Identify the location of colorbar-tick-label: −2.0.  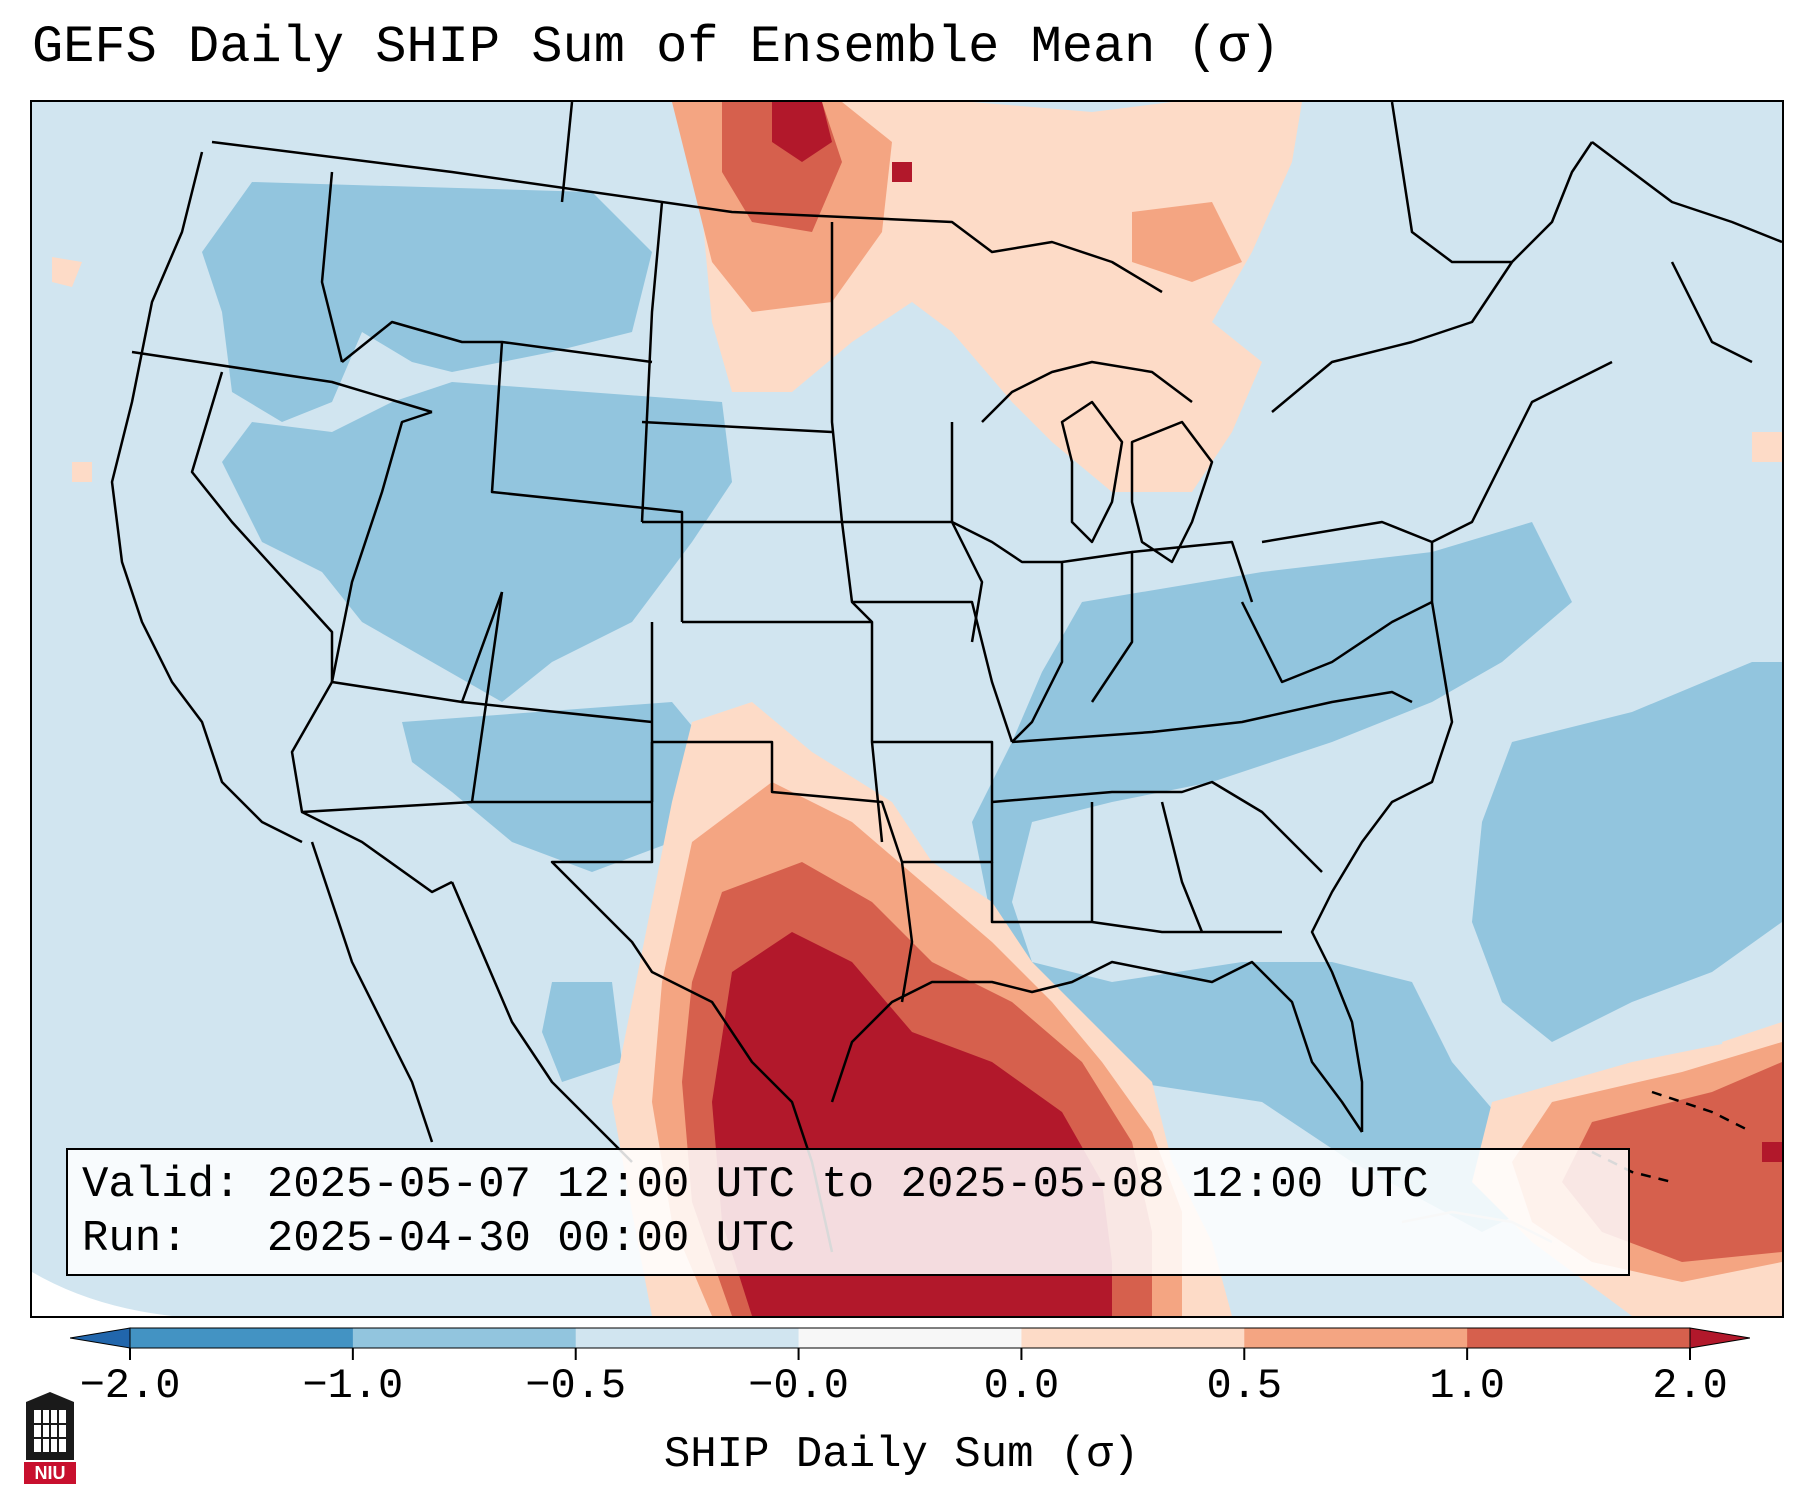
(130, 1386).